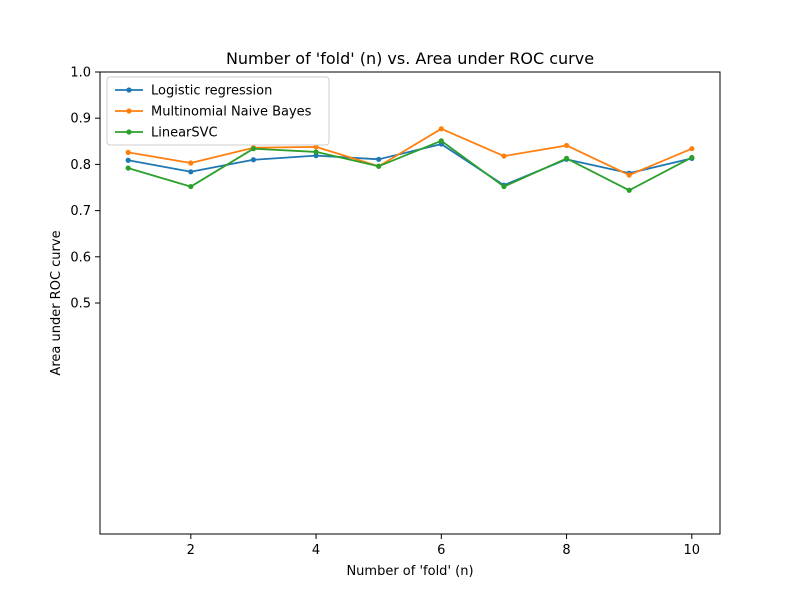 Image resolution: width=800 pixels, height=600 pixels. I want to click on y-tick-label: 0.5, so click(80, 304).